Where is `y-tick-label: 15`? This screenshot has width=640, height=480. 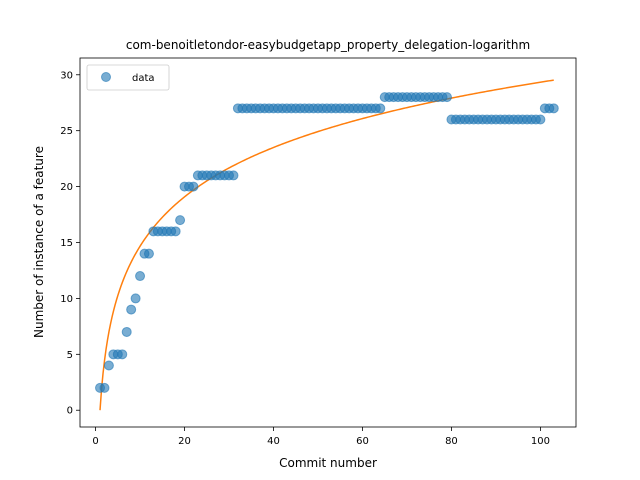 y-tick-label: 15 is located at coordinates (66, 243).